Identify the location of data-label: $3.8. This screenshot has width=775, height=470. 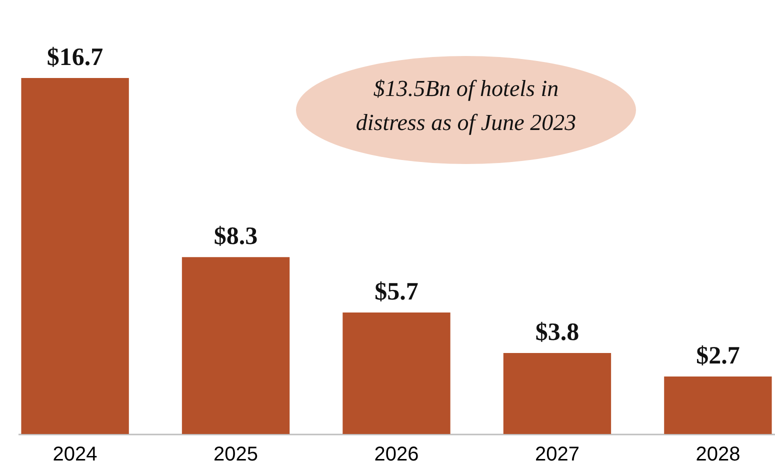
(557, 332).